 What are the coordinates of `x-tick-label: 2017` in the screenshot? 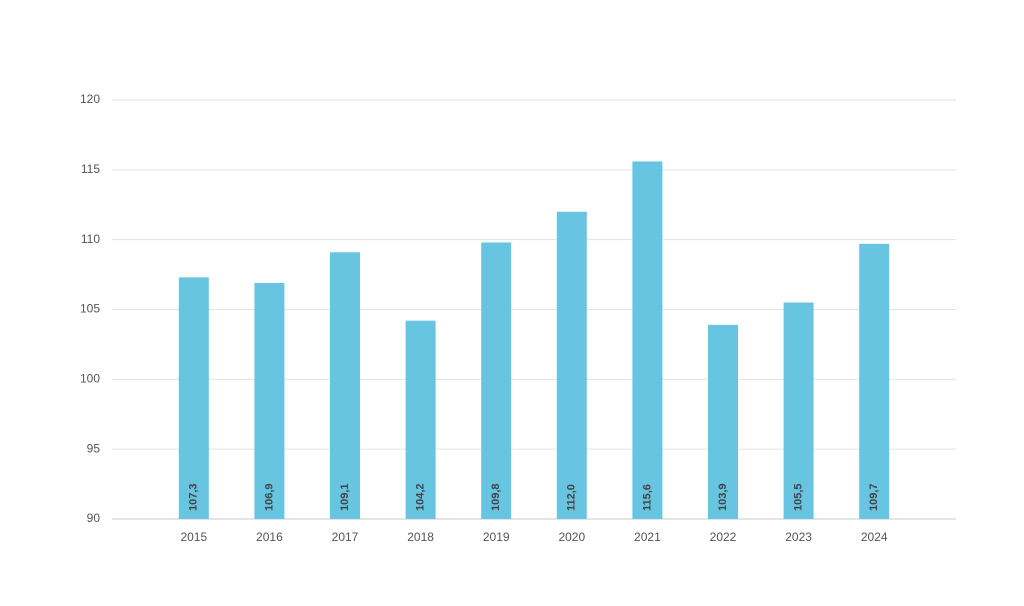 It's located at (345, 537).